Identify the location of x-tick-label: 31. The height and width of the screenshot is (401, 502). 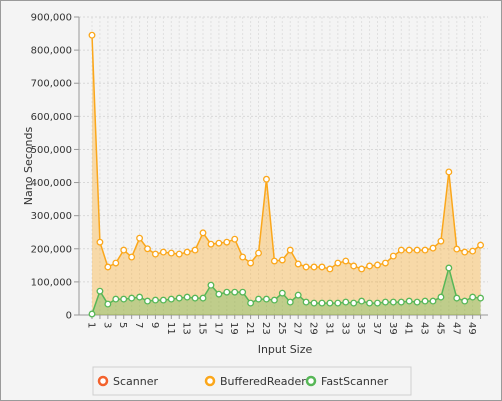
(328, 328).